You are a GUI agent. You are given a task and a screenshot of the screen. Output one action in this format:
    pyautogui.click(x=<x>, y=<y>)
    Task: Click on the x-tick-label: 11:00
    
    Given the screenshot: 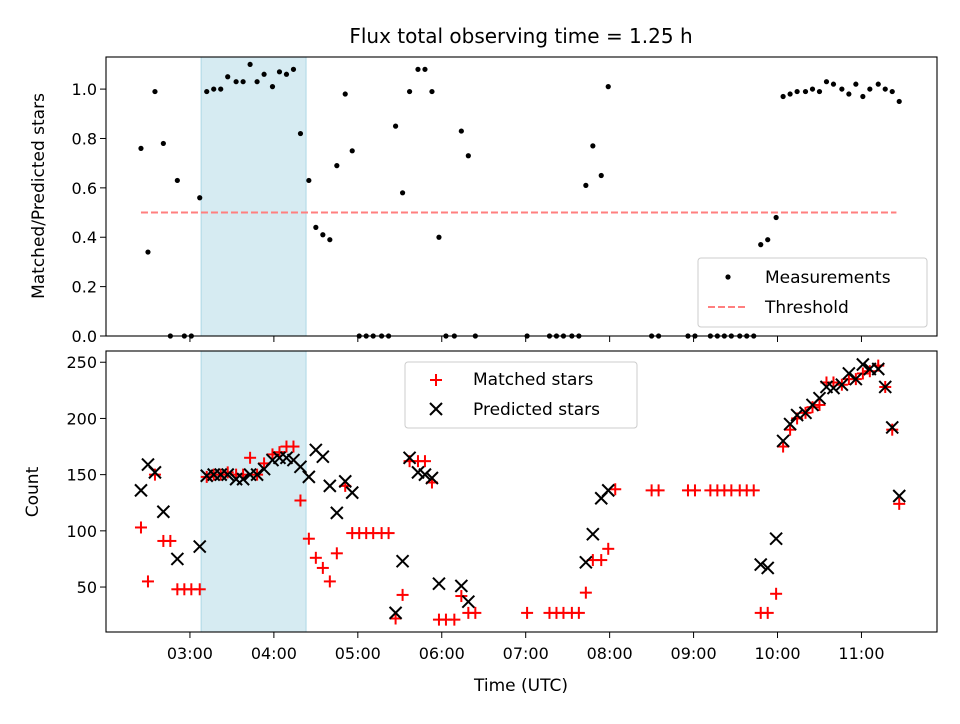 What is the action you would take?
    pyautogui.click(x=861, y=653)
    